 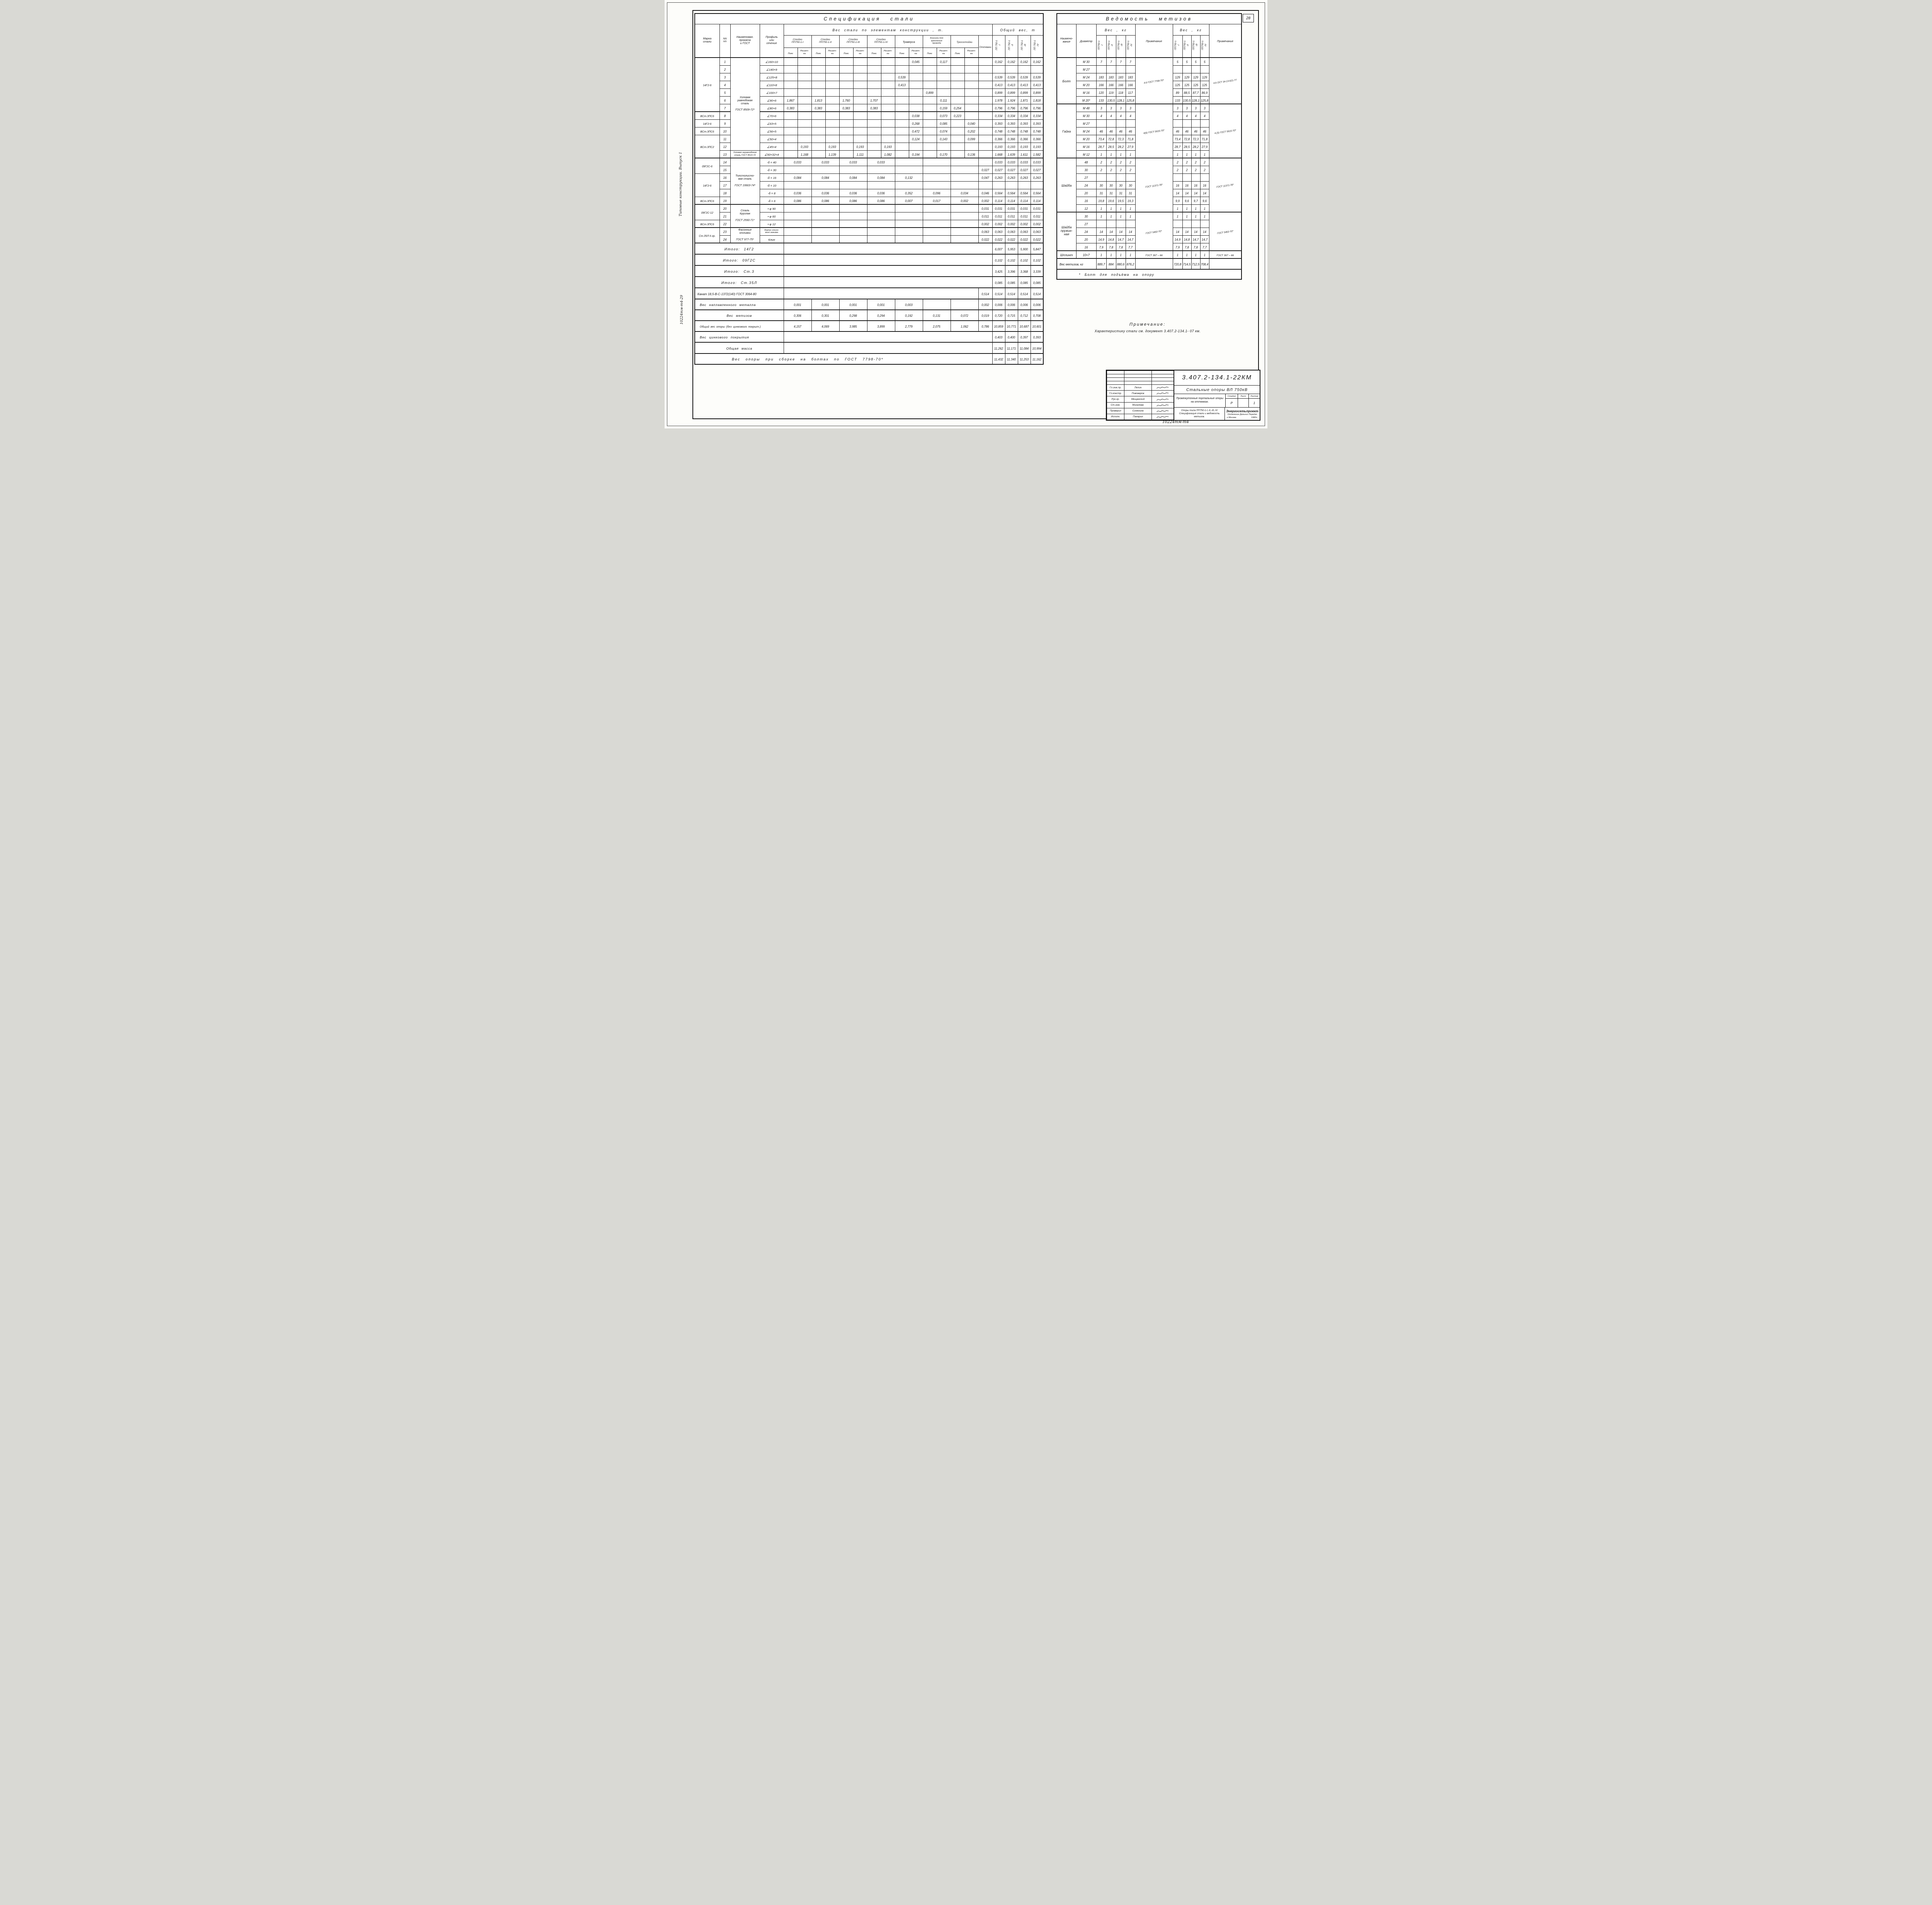 What do you see at coordinates (1196, 84) in the screenshot?
I see `cell: 125` at bounding box center [1196, 84].